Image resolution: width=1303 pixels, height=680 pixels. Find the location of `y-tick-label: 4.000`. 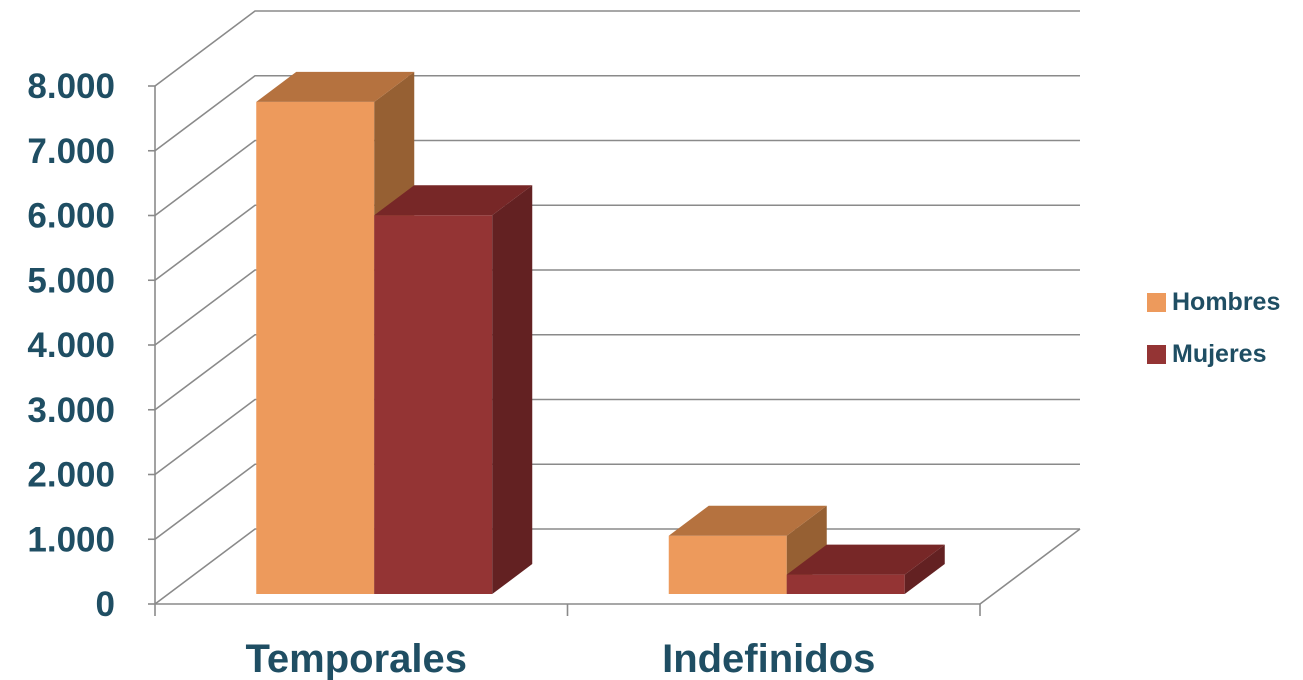

y-tick-label: 4.000 is located at coordinates (71, 345).